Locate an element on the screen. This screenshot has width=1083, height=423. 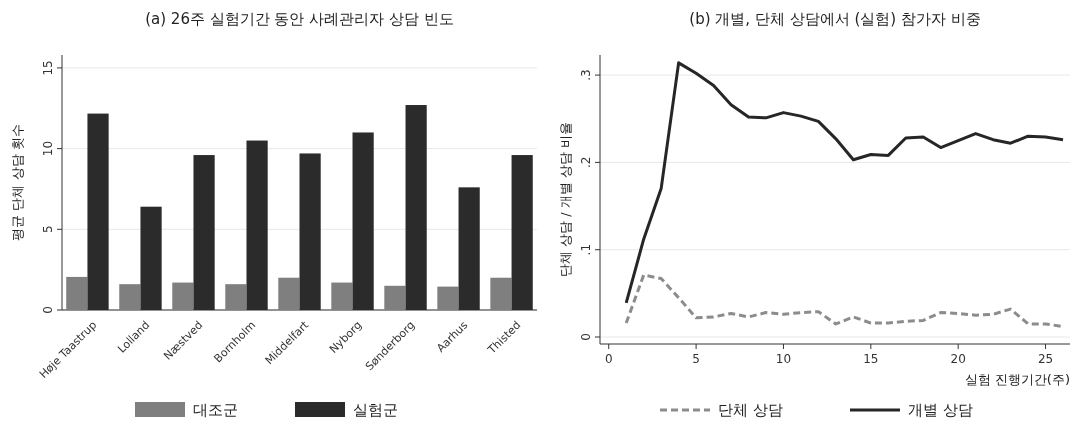
legend-label: 개별 상담 is located at coordinates (940, 410).